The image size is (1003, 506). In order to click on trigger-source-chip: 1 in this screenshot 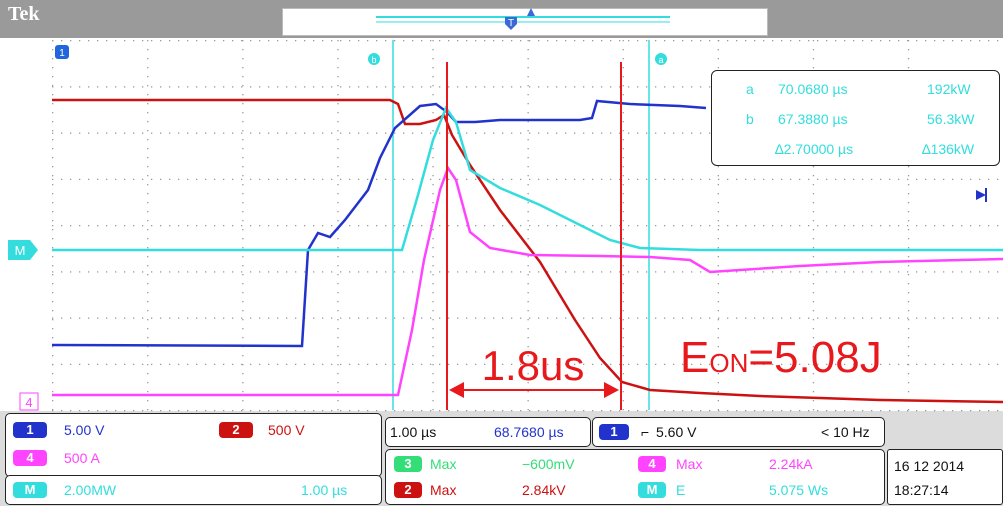, I will do `click(614, 432)`.